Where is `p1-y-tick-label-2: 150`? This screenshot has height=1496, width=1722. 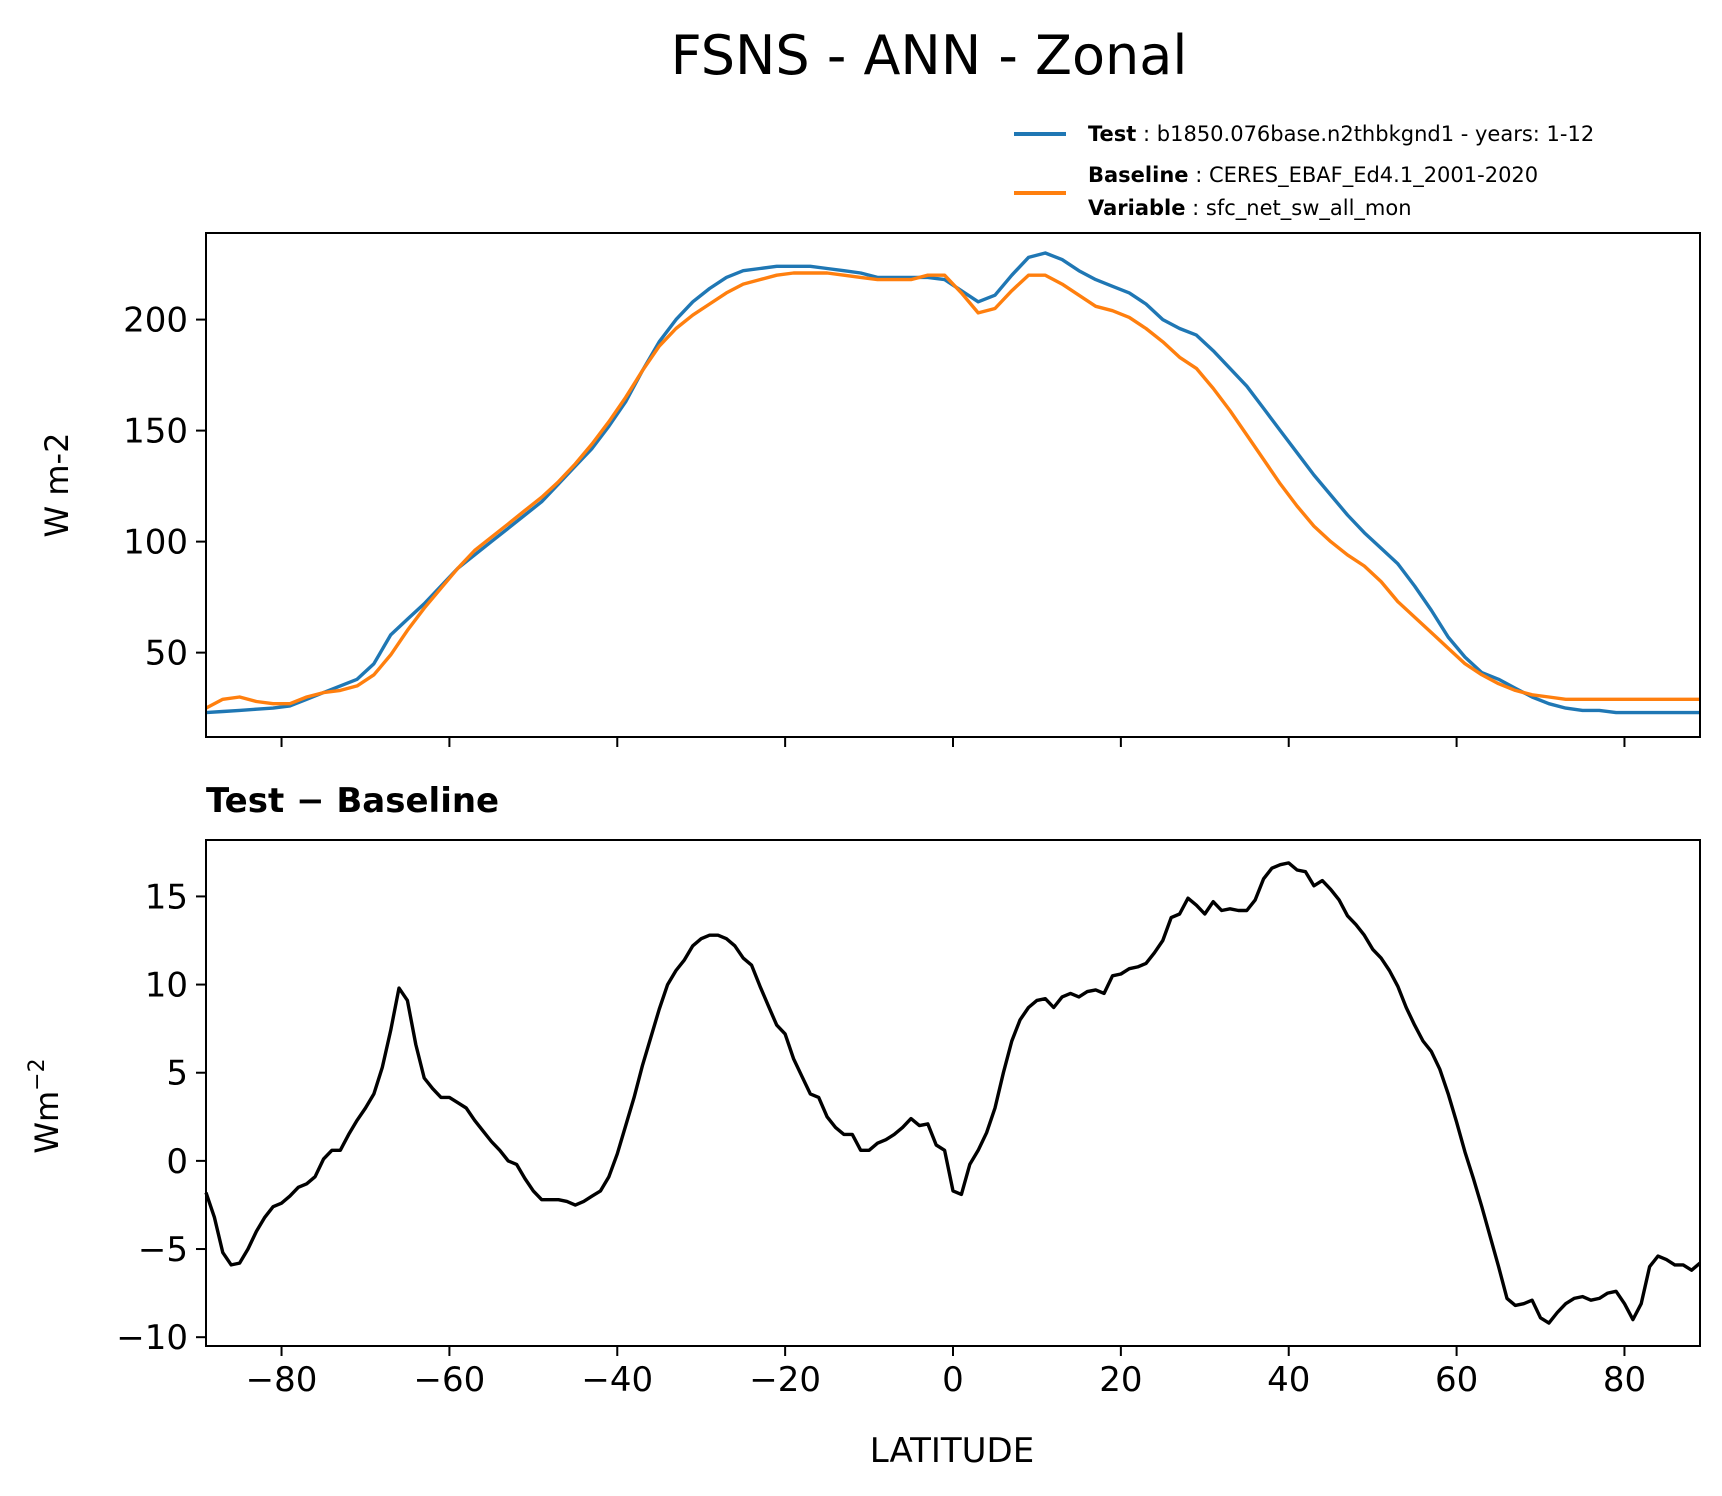
p1-y-tick-label-2: 150 is located at coordinates (155, 432).